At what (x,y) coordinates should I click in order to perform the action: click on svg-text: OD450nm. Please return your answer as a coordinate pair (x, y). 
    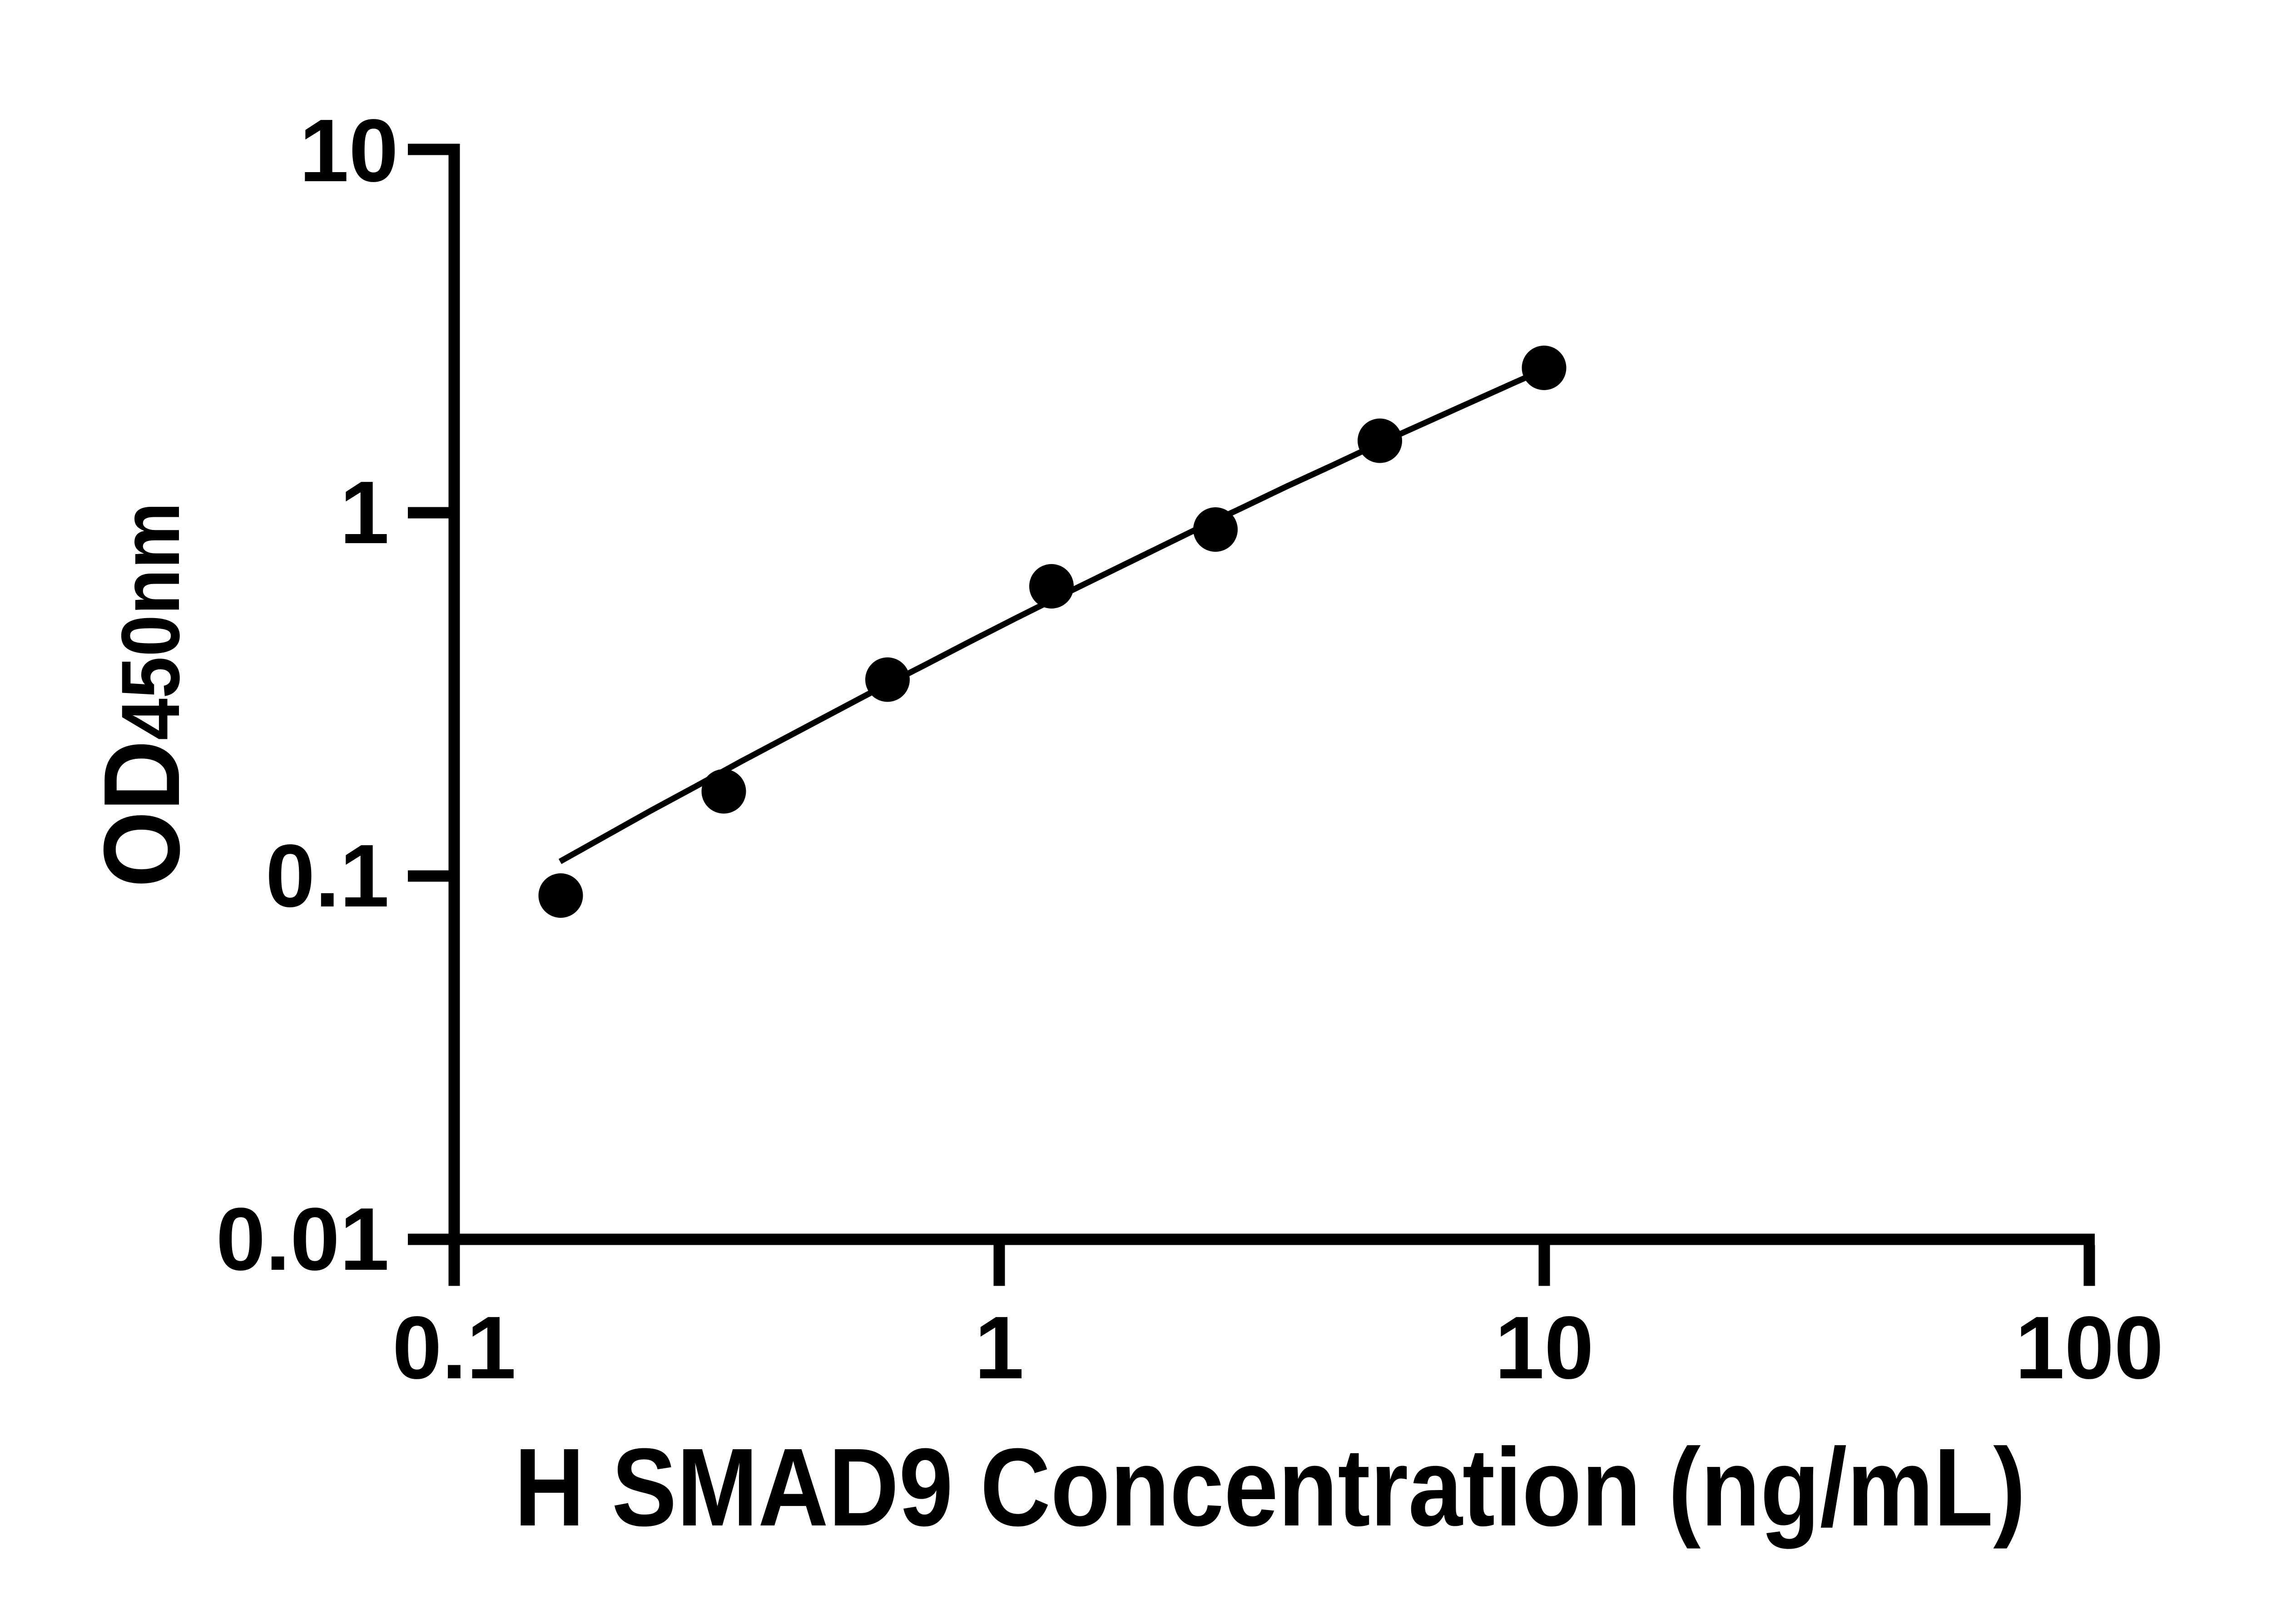
    Looking at the image, I should click on (141, 695).